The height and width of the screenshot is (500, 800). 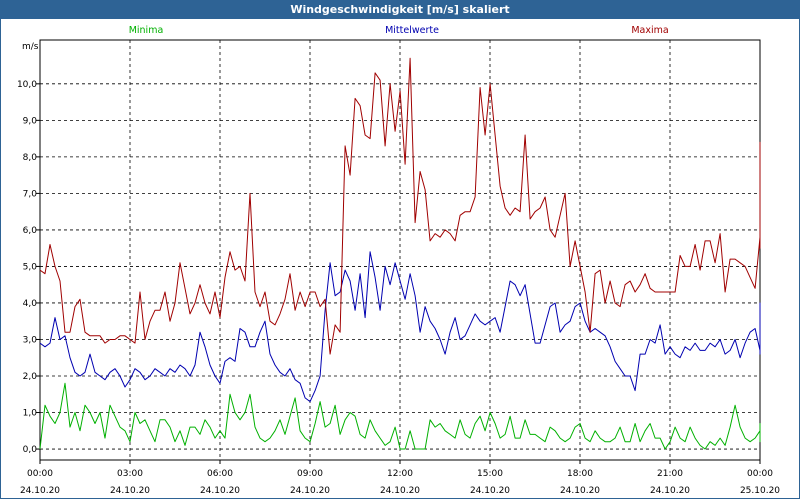 What do you see at coordinates (30, 414) in the screenshot?
I see `y-tick-label: 1,0` at bounding box center [30, 414].